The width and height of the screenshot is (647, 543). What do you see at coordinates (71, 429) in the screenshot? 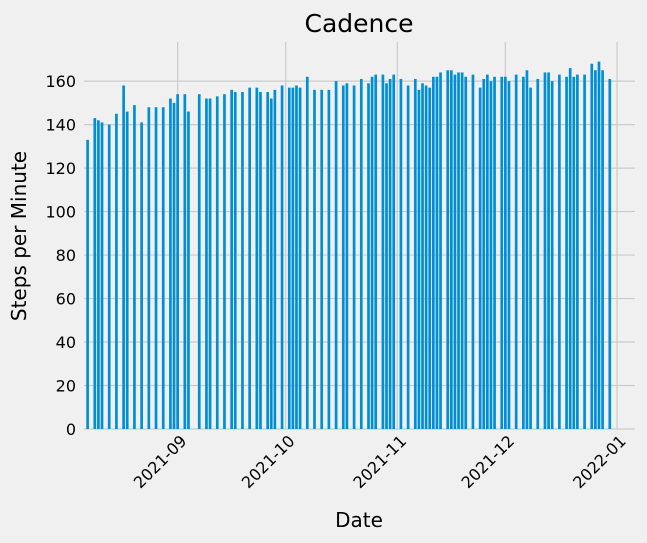
I see `y-tick-label: 0` at bounding box center [71, 429].